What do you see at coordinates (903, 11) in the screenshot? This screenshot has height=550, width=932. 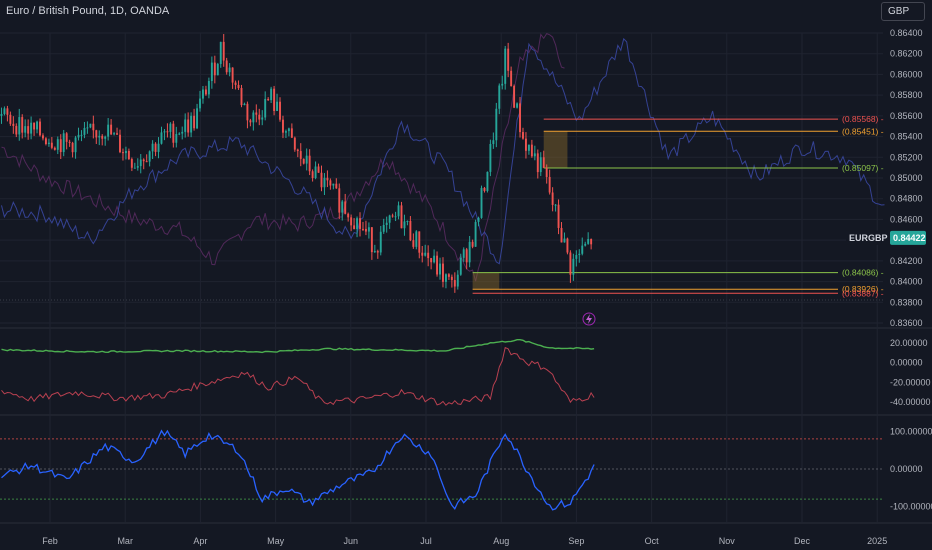 I see `currency-button: GBP` at bounding box center [903, 11].